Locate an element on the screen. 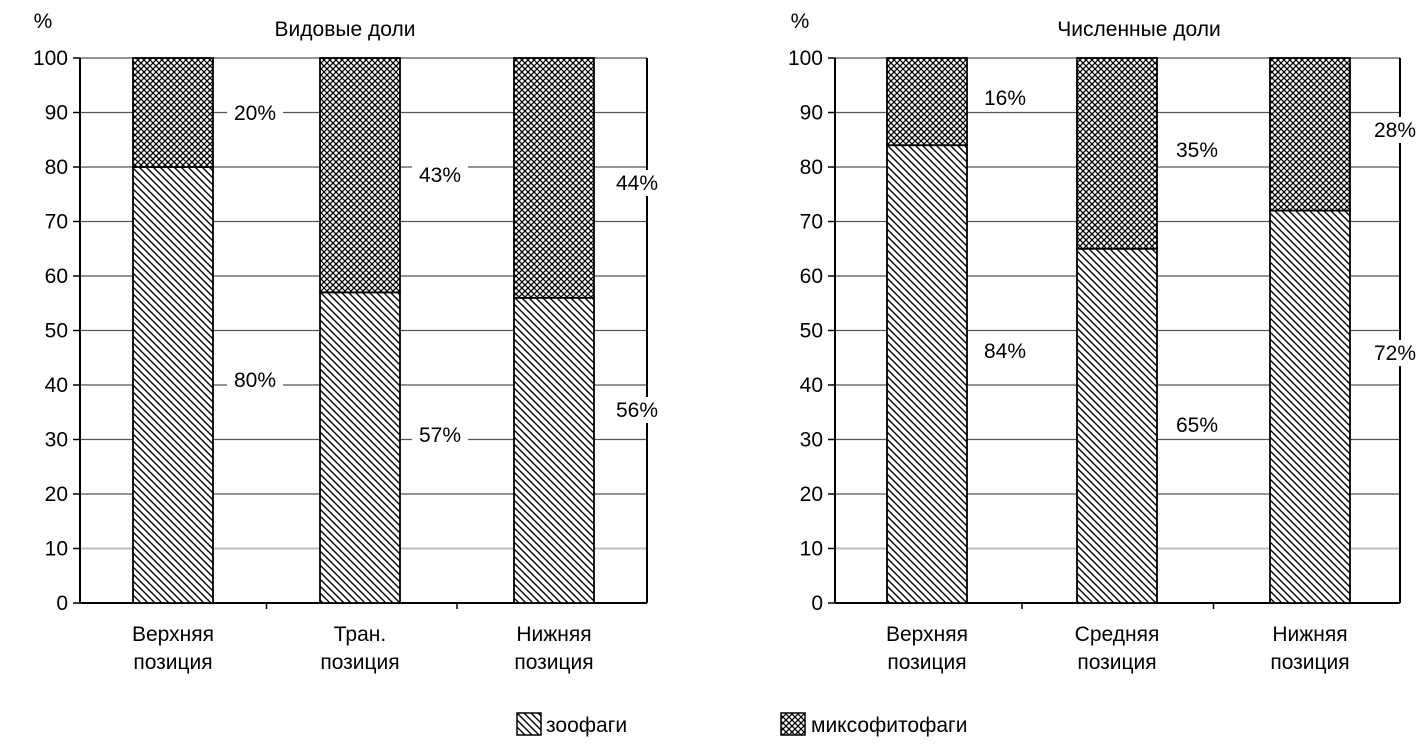 The image size is (1423, 749). chart-title: Видовые доли is located at coordinates (345, 29).